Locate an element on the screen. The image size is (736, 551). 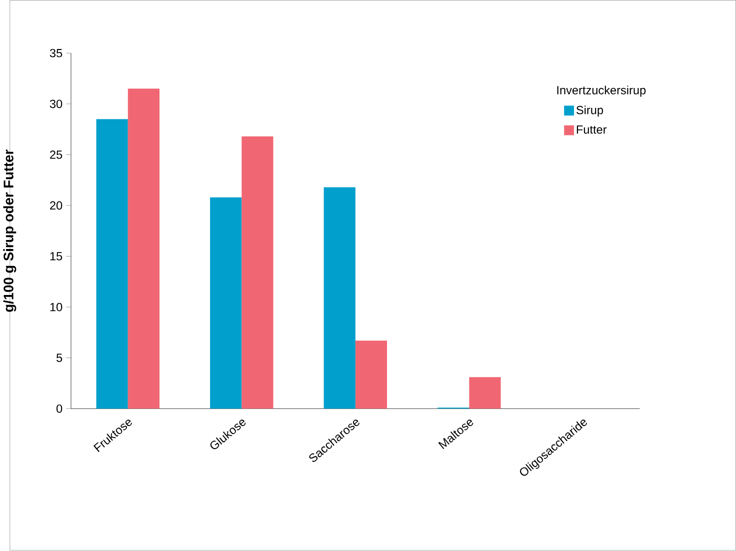
y-tick-label: 10 is located at coordinates (56, 307).